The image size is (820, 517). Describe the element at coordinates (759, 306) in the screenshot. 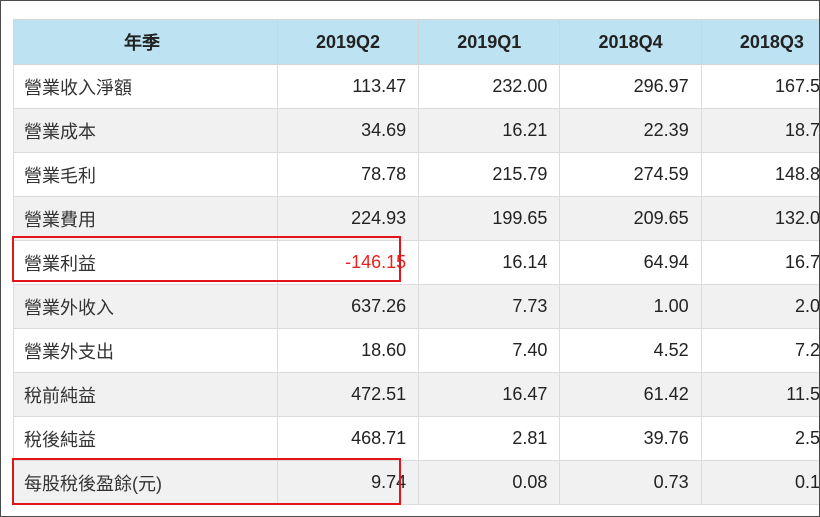

I see `cell-value: 2.03` at that location.